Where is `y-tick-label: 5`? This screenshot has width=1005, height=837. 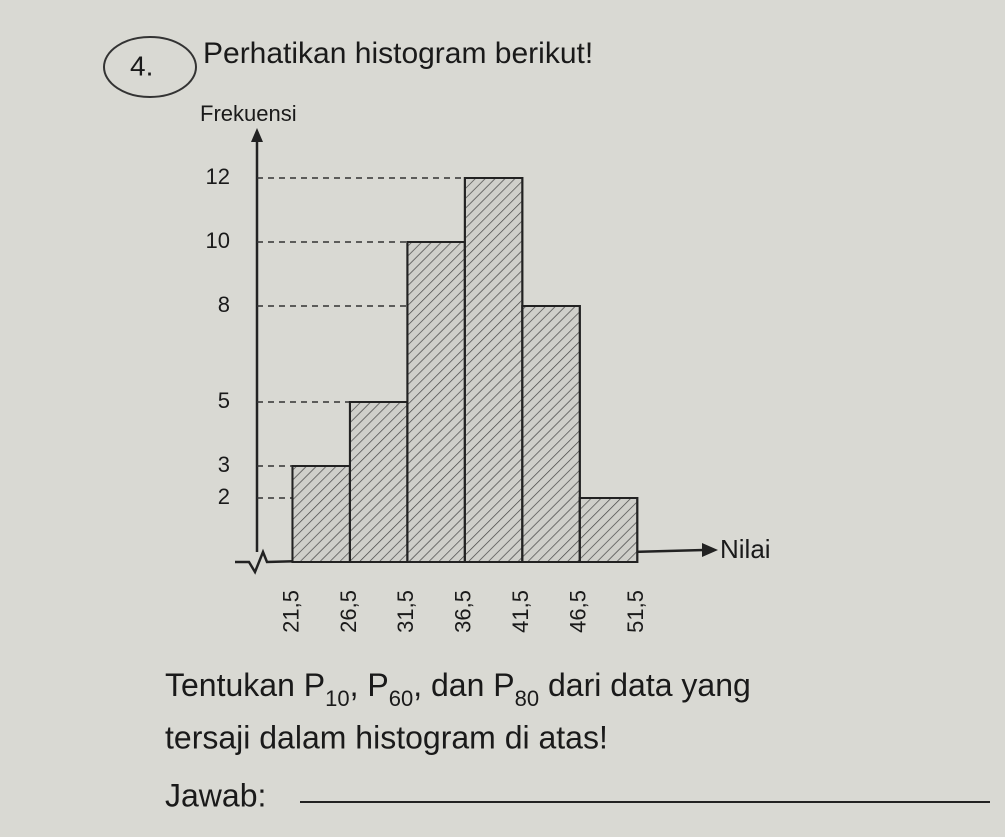
y-tick-label: 5 is located at coordinates (224, 400).